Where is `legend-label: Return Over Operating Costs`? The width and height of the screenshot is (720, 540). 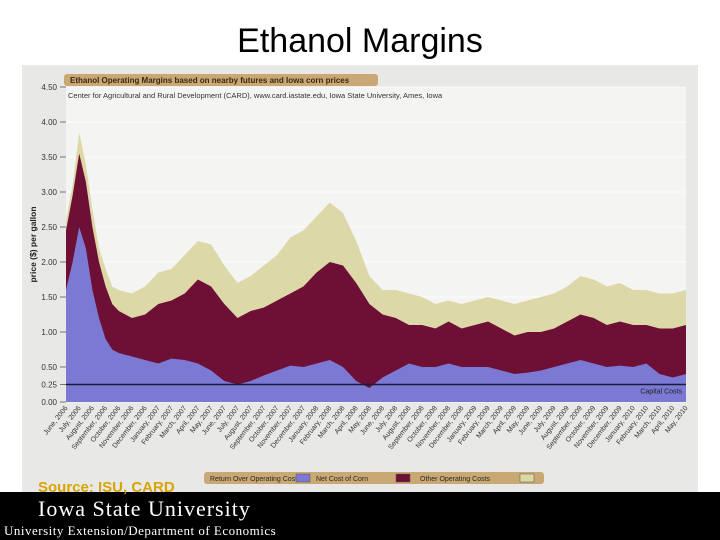
legend-label: Return Over Operating Costs is located at coordinates (255, 479).